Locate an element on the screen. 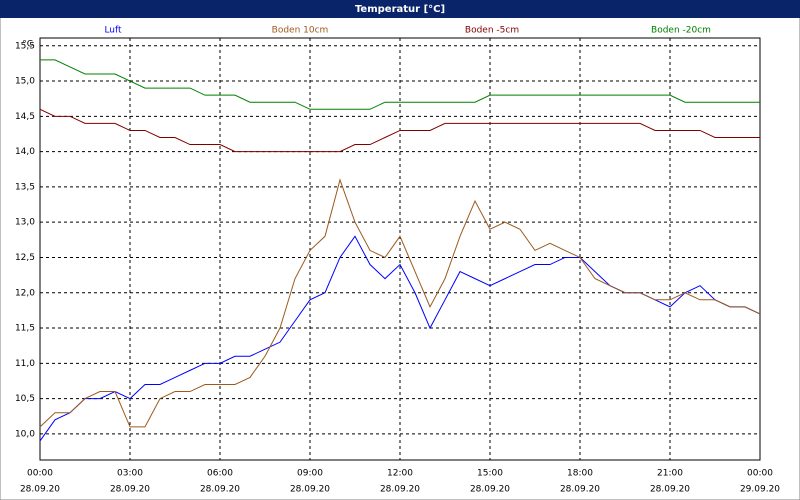  y-unit: °C is located at coordinates (27, 45).